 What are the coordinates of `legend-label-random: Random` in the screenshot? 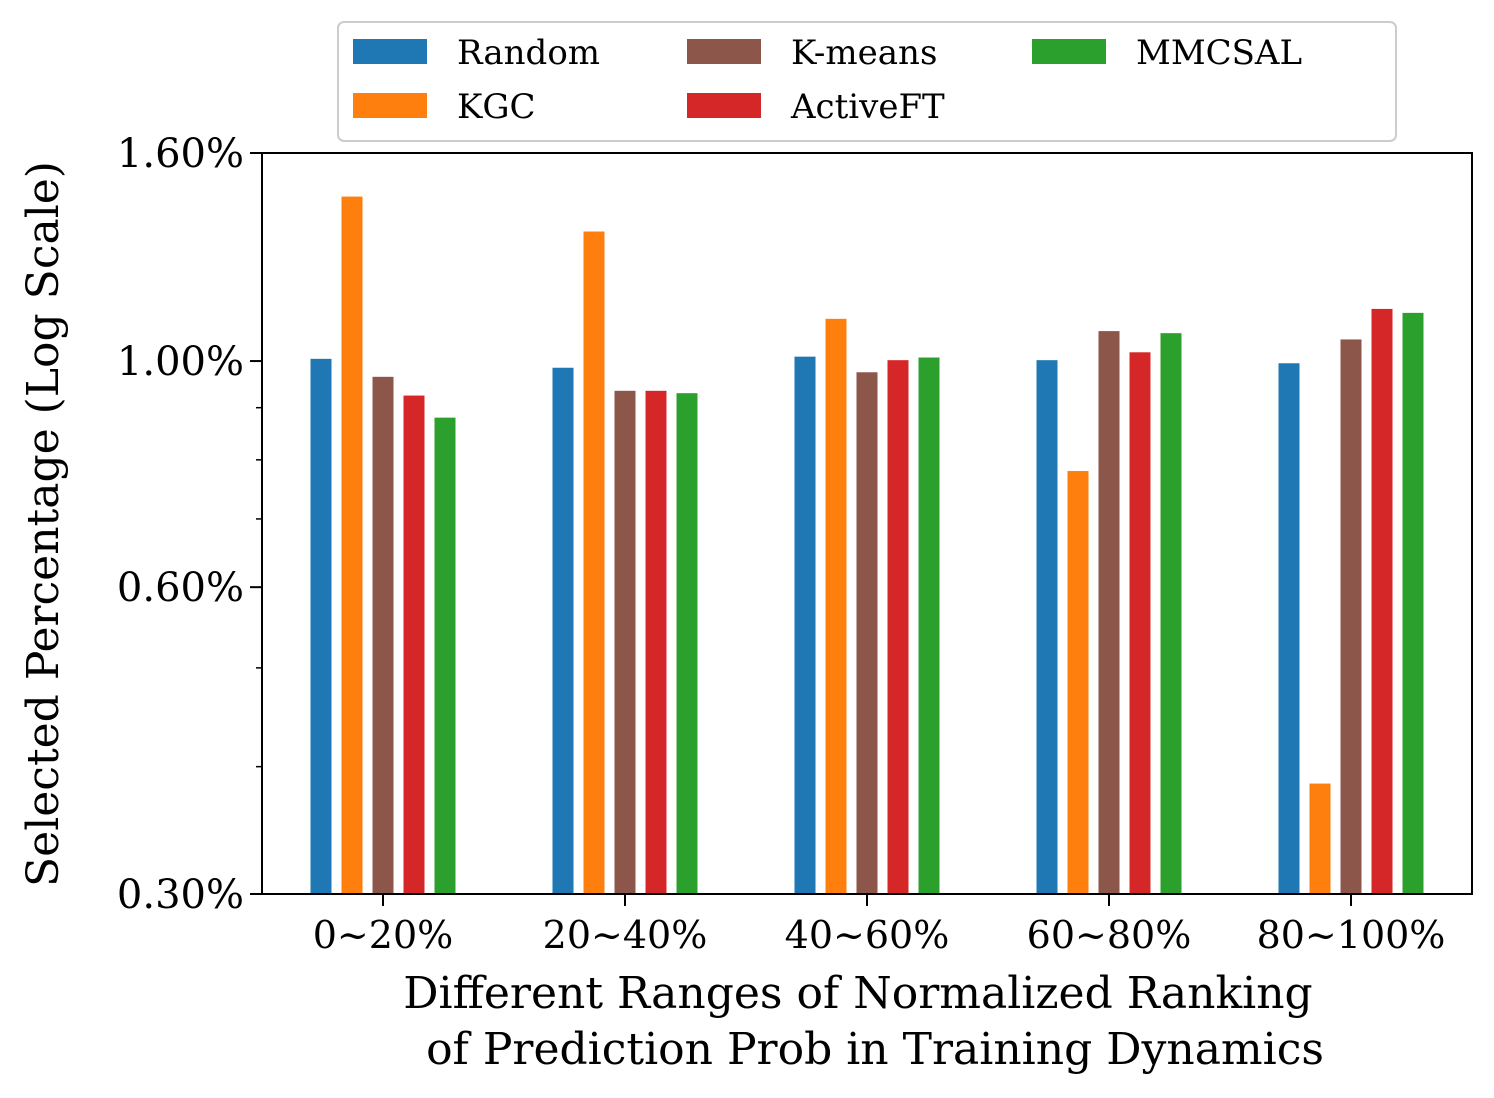 It's located at (528, 53).